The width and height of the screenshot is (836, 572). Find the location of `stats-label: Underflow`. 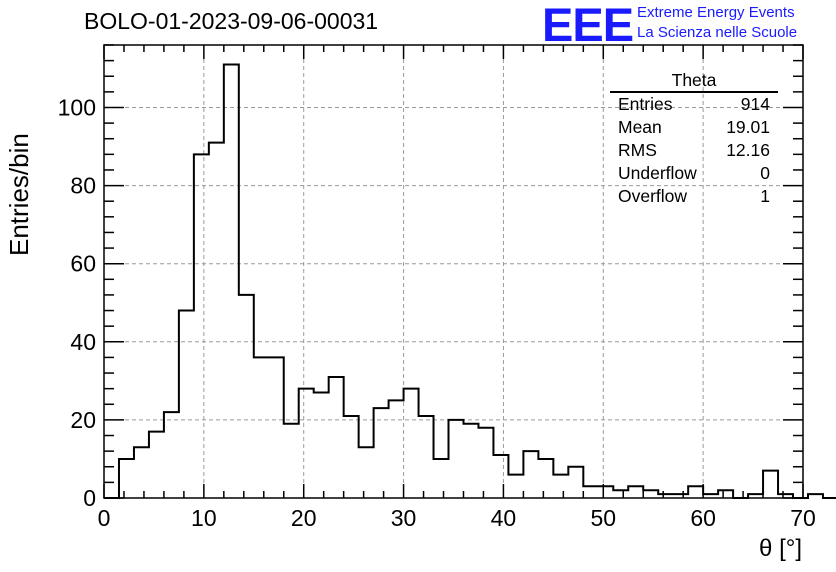

stats-label: Underflow is located at coordinates (657, 173).